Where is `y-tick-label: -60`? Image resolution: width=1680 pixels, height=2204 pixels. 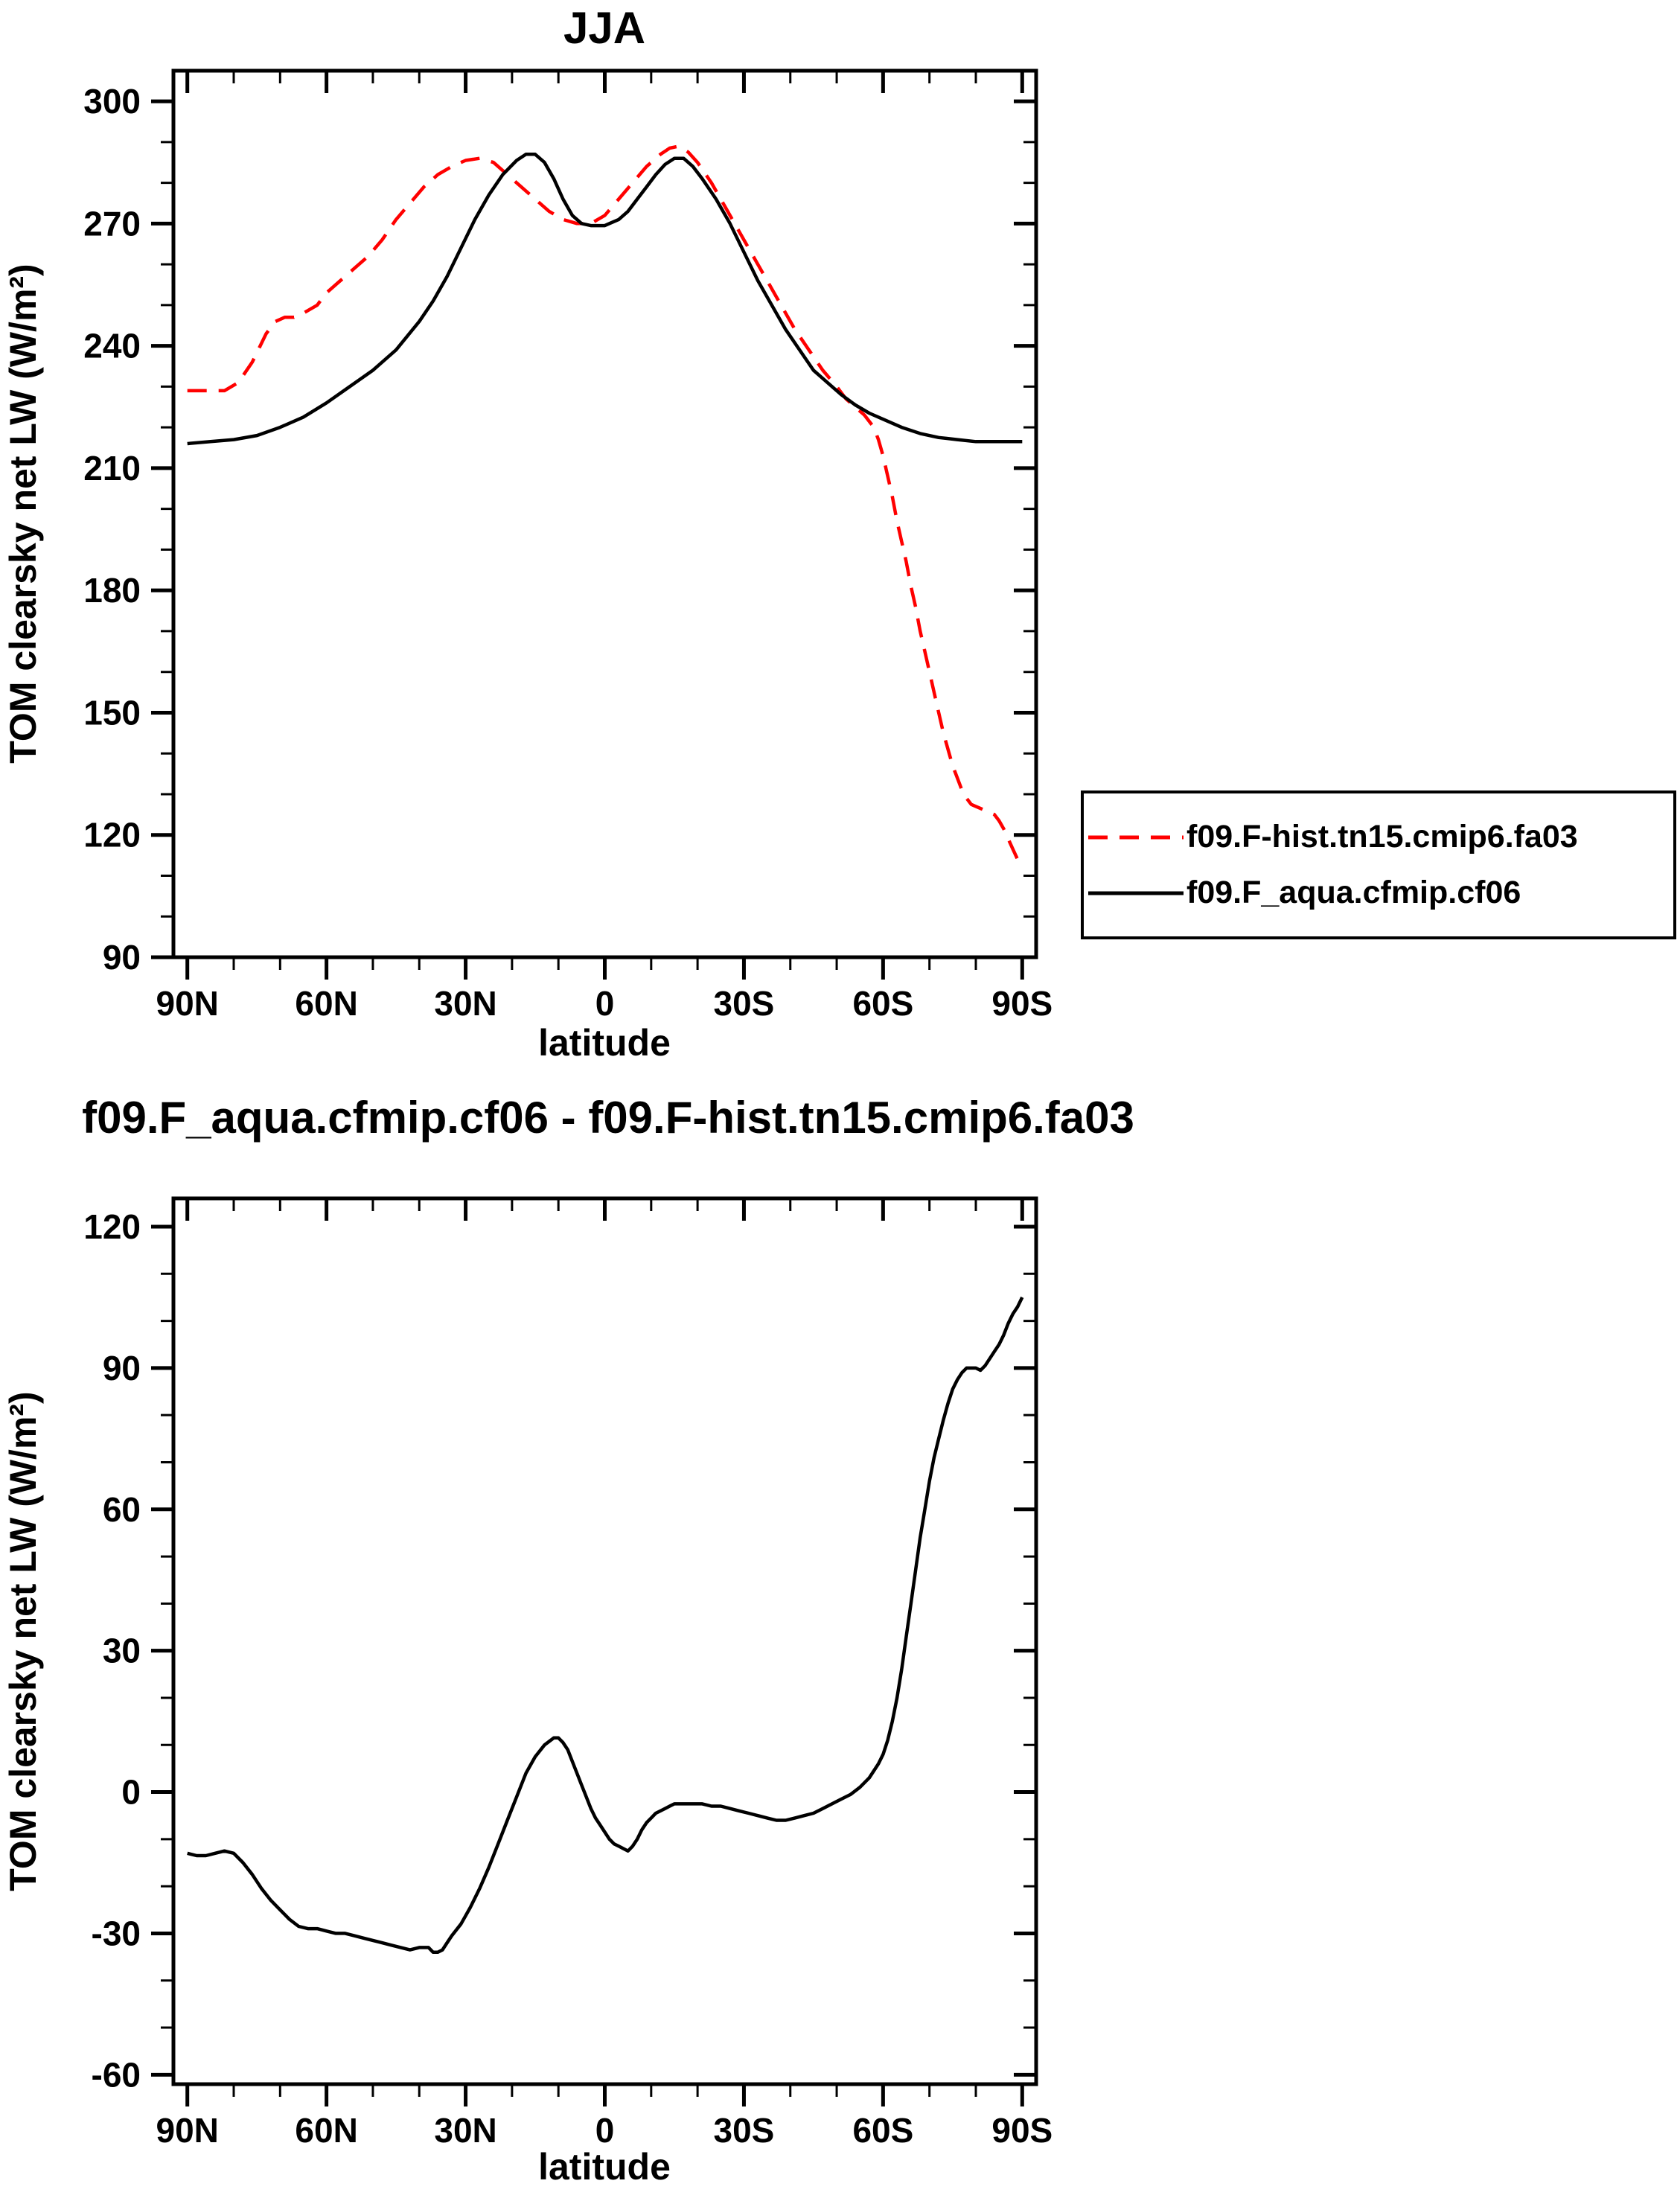 y-tick-label: -60 is located at coordinates (116, 2074).